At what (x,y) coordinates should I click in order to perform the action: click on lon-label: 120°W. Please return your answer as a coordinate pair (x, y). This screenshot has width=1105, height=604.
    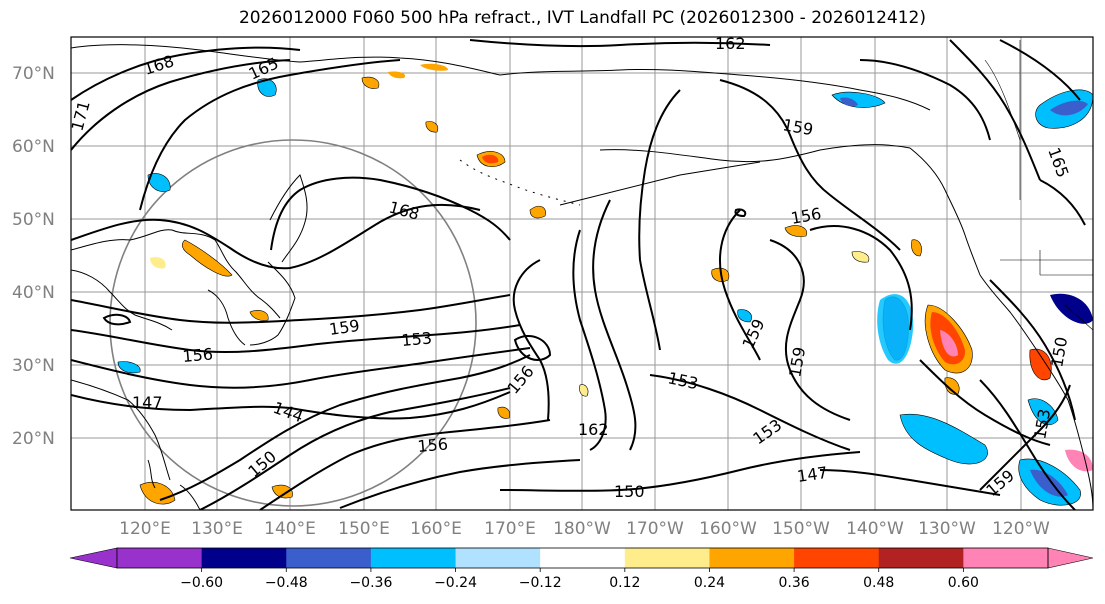
    Looking at the image, I should click on (1021, 529).